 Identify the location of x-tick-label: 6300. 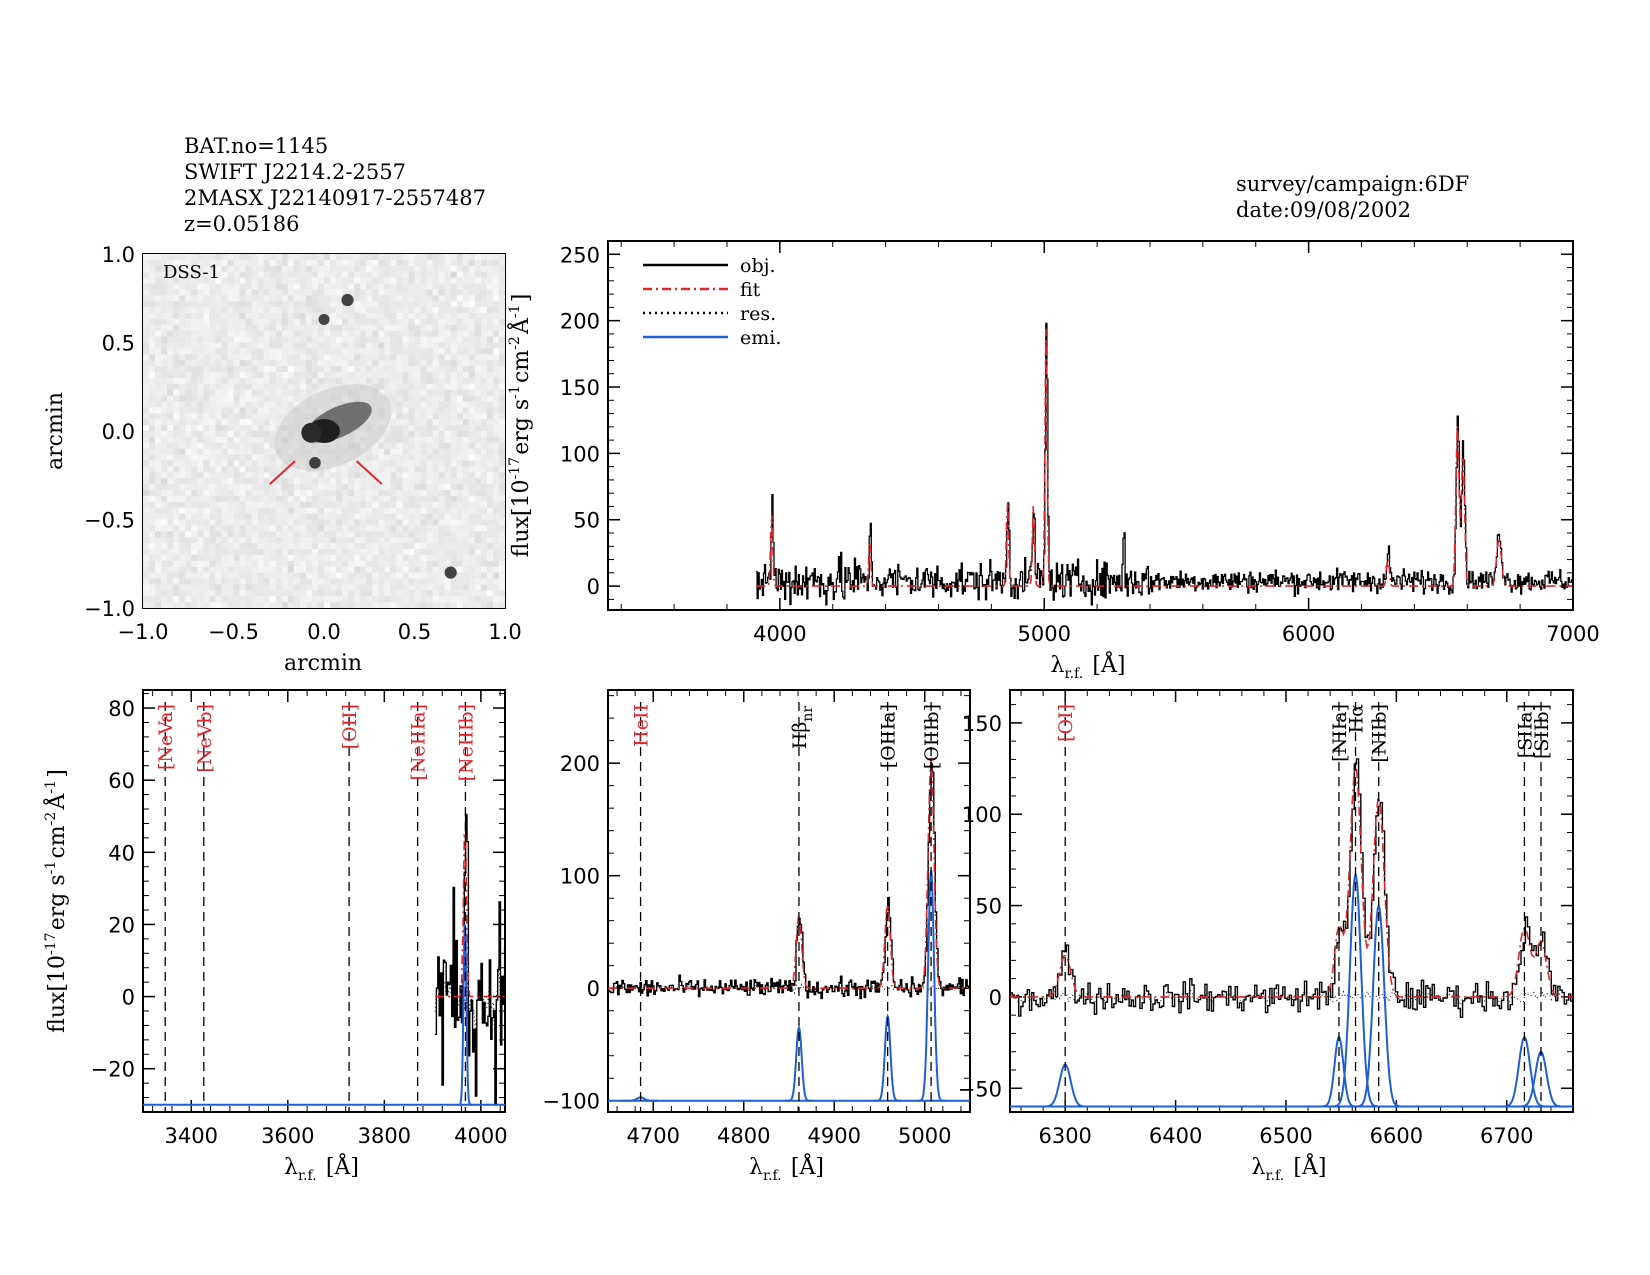
(1064, 1136).